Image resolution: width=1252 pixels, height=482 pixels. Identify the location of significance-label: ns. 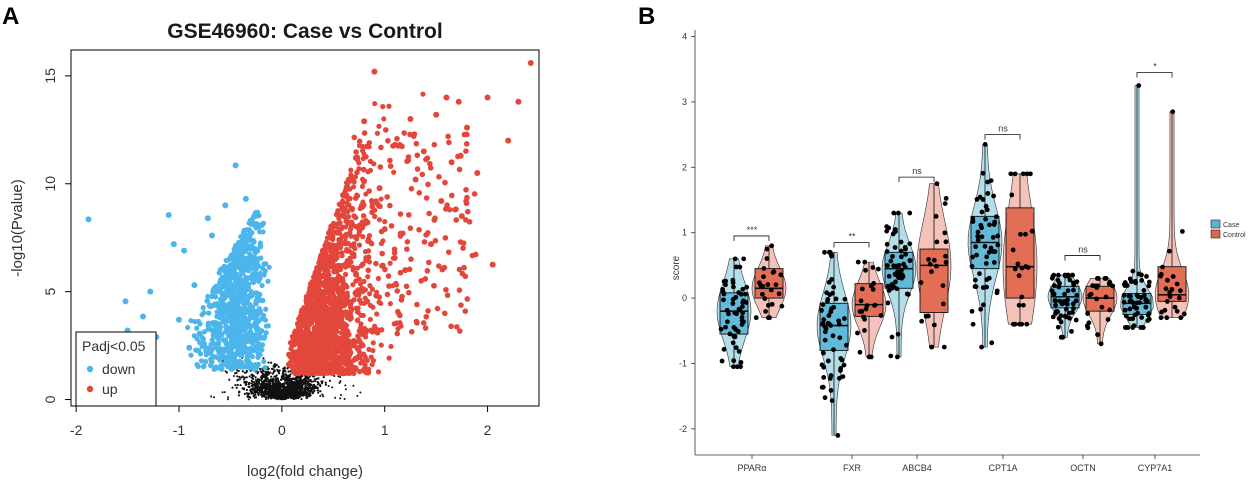
(1083, 250).